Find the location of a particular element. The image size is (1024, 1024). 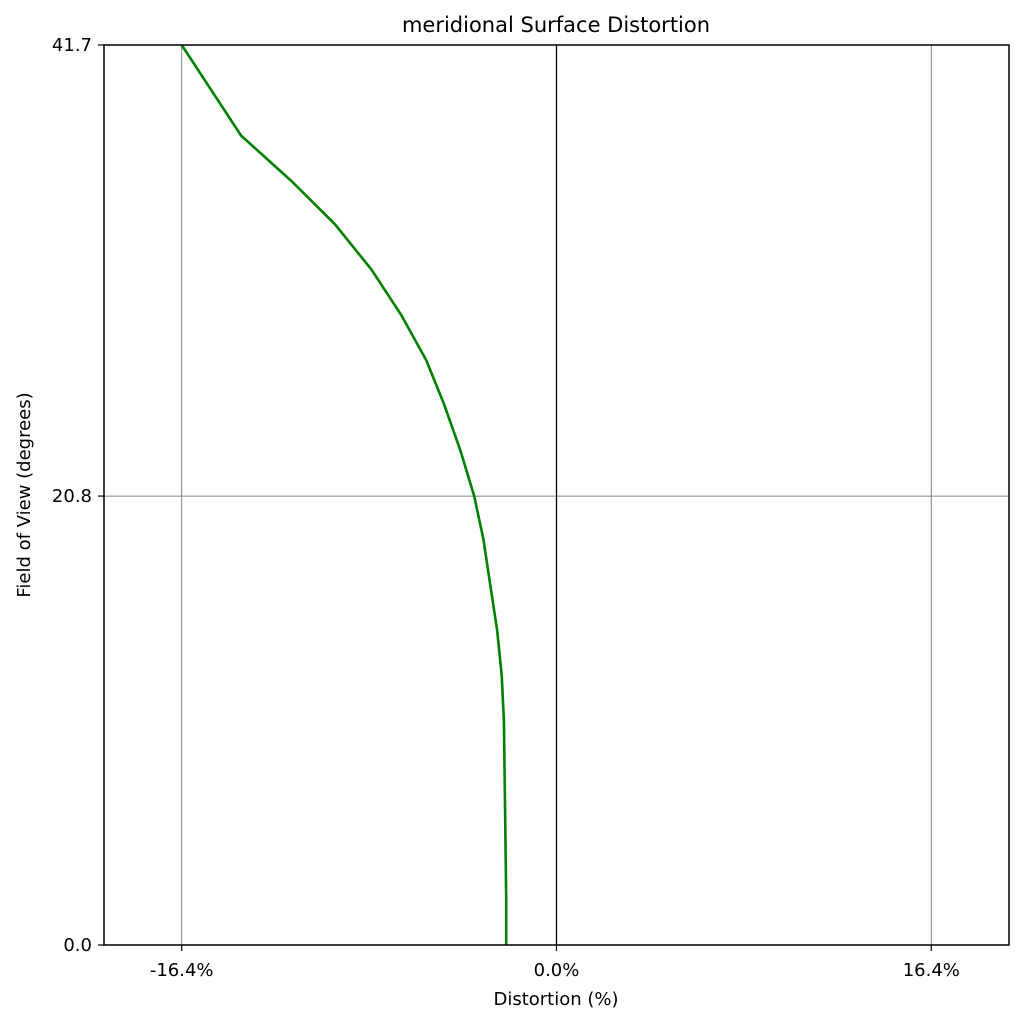

x-tick-label: -16.4% is located at coordinates (182, 970).